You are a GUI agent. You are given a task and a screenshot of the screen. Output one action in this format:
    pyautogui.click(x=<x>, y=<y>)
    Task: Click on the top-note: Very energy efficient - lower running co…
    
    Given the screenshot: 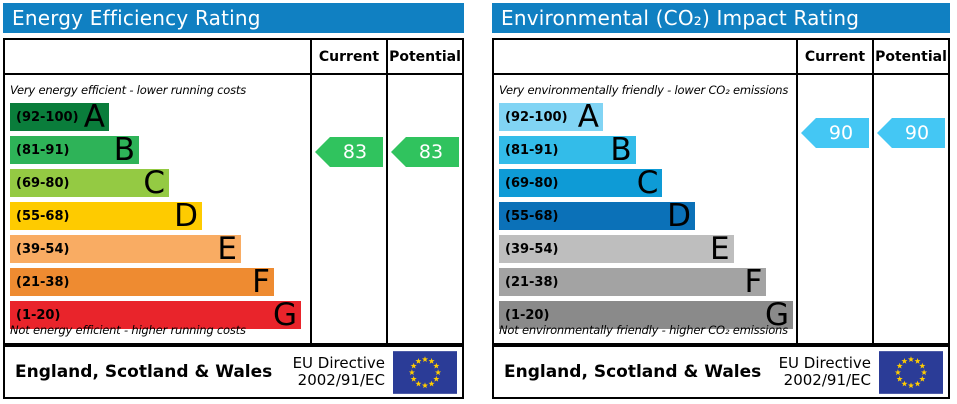 What is the action you would take?
    pyautogui.click(x=128, y=90)
    